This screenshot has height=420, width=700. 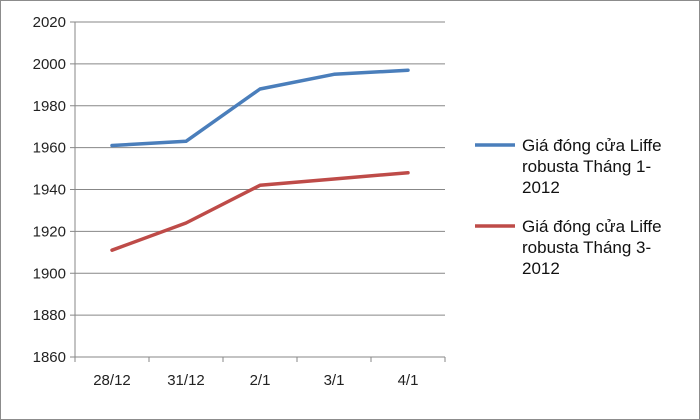 I want to click on x-tick-label: 31/12, so click(x=186, y=380).